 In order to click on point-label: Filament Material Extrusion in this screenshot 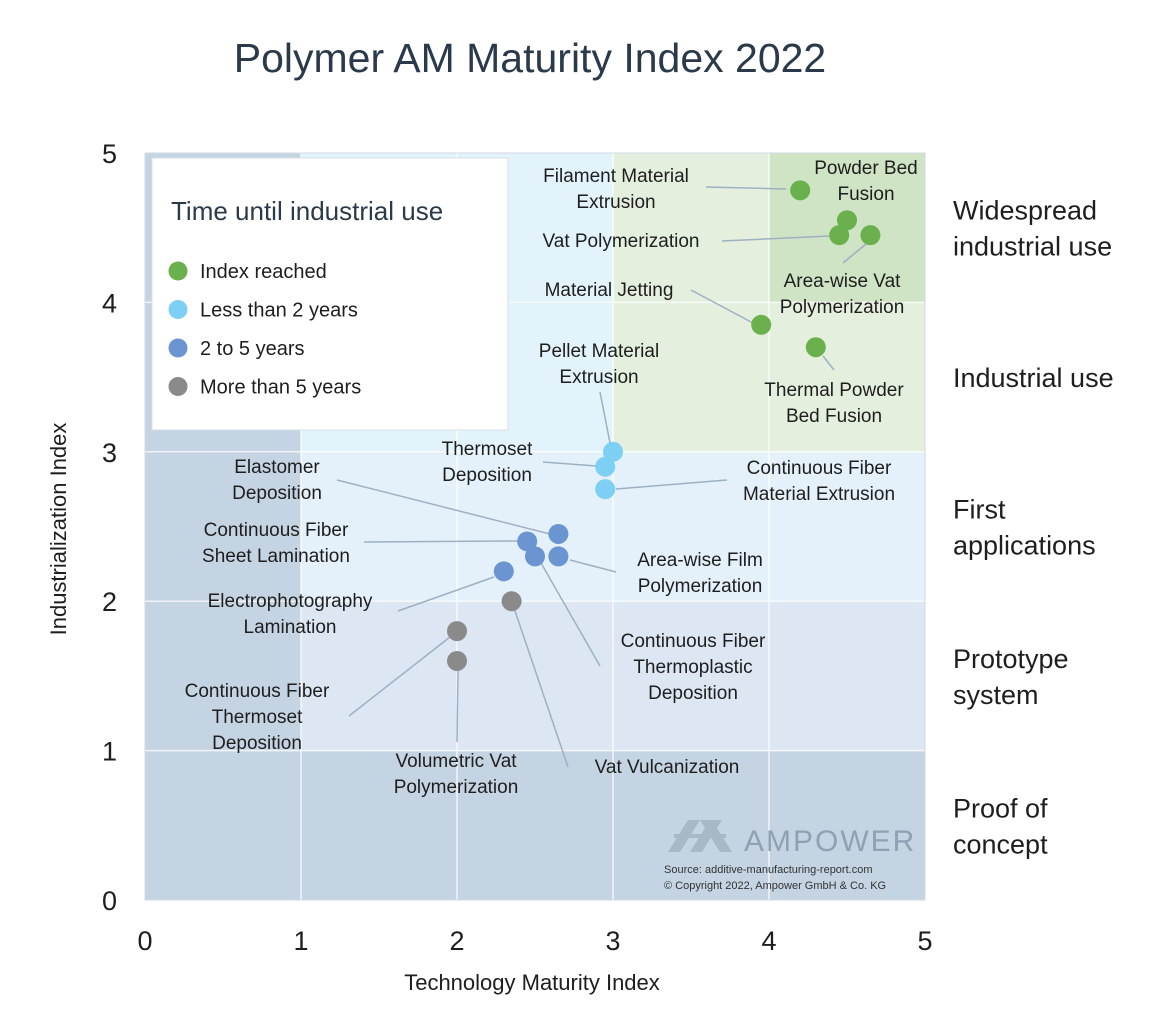, I will do `click(616, 189)`.